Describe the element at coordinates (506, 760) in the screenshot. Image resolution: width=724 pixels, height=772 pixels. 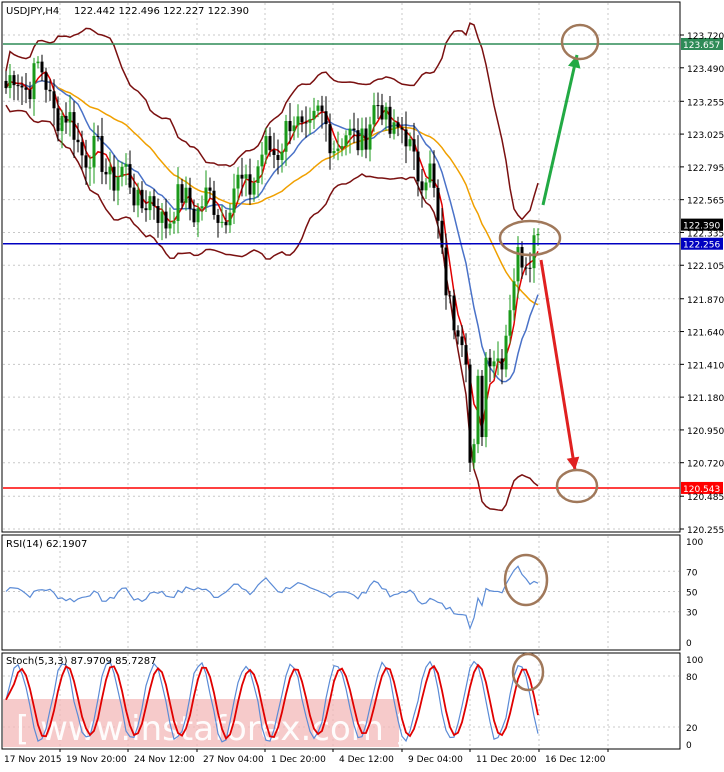
I see `time-label-7: 11 Dec 20:00` at that location.